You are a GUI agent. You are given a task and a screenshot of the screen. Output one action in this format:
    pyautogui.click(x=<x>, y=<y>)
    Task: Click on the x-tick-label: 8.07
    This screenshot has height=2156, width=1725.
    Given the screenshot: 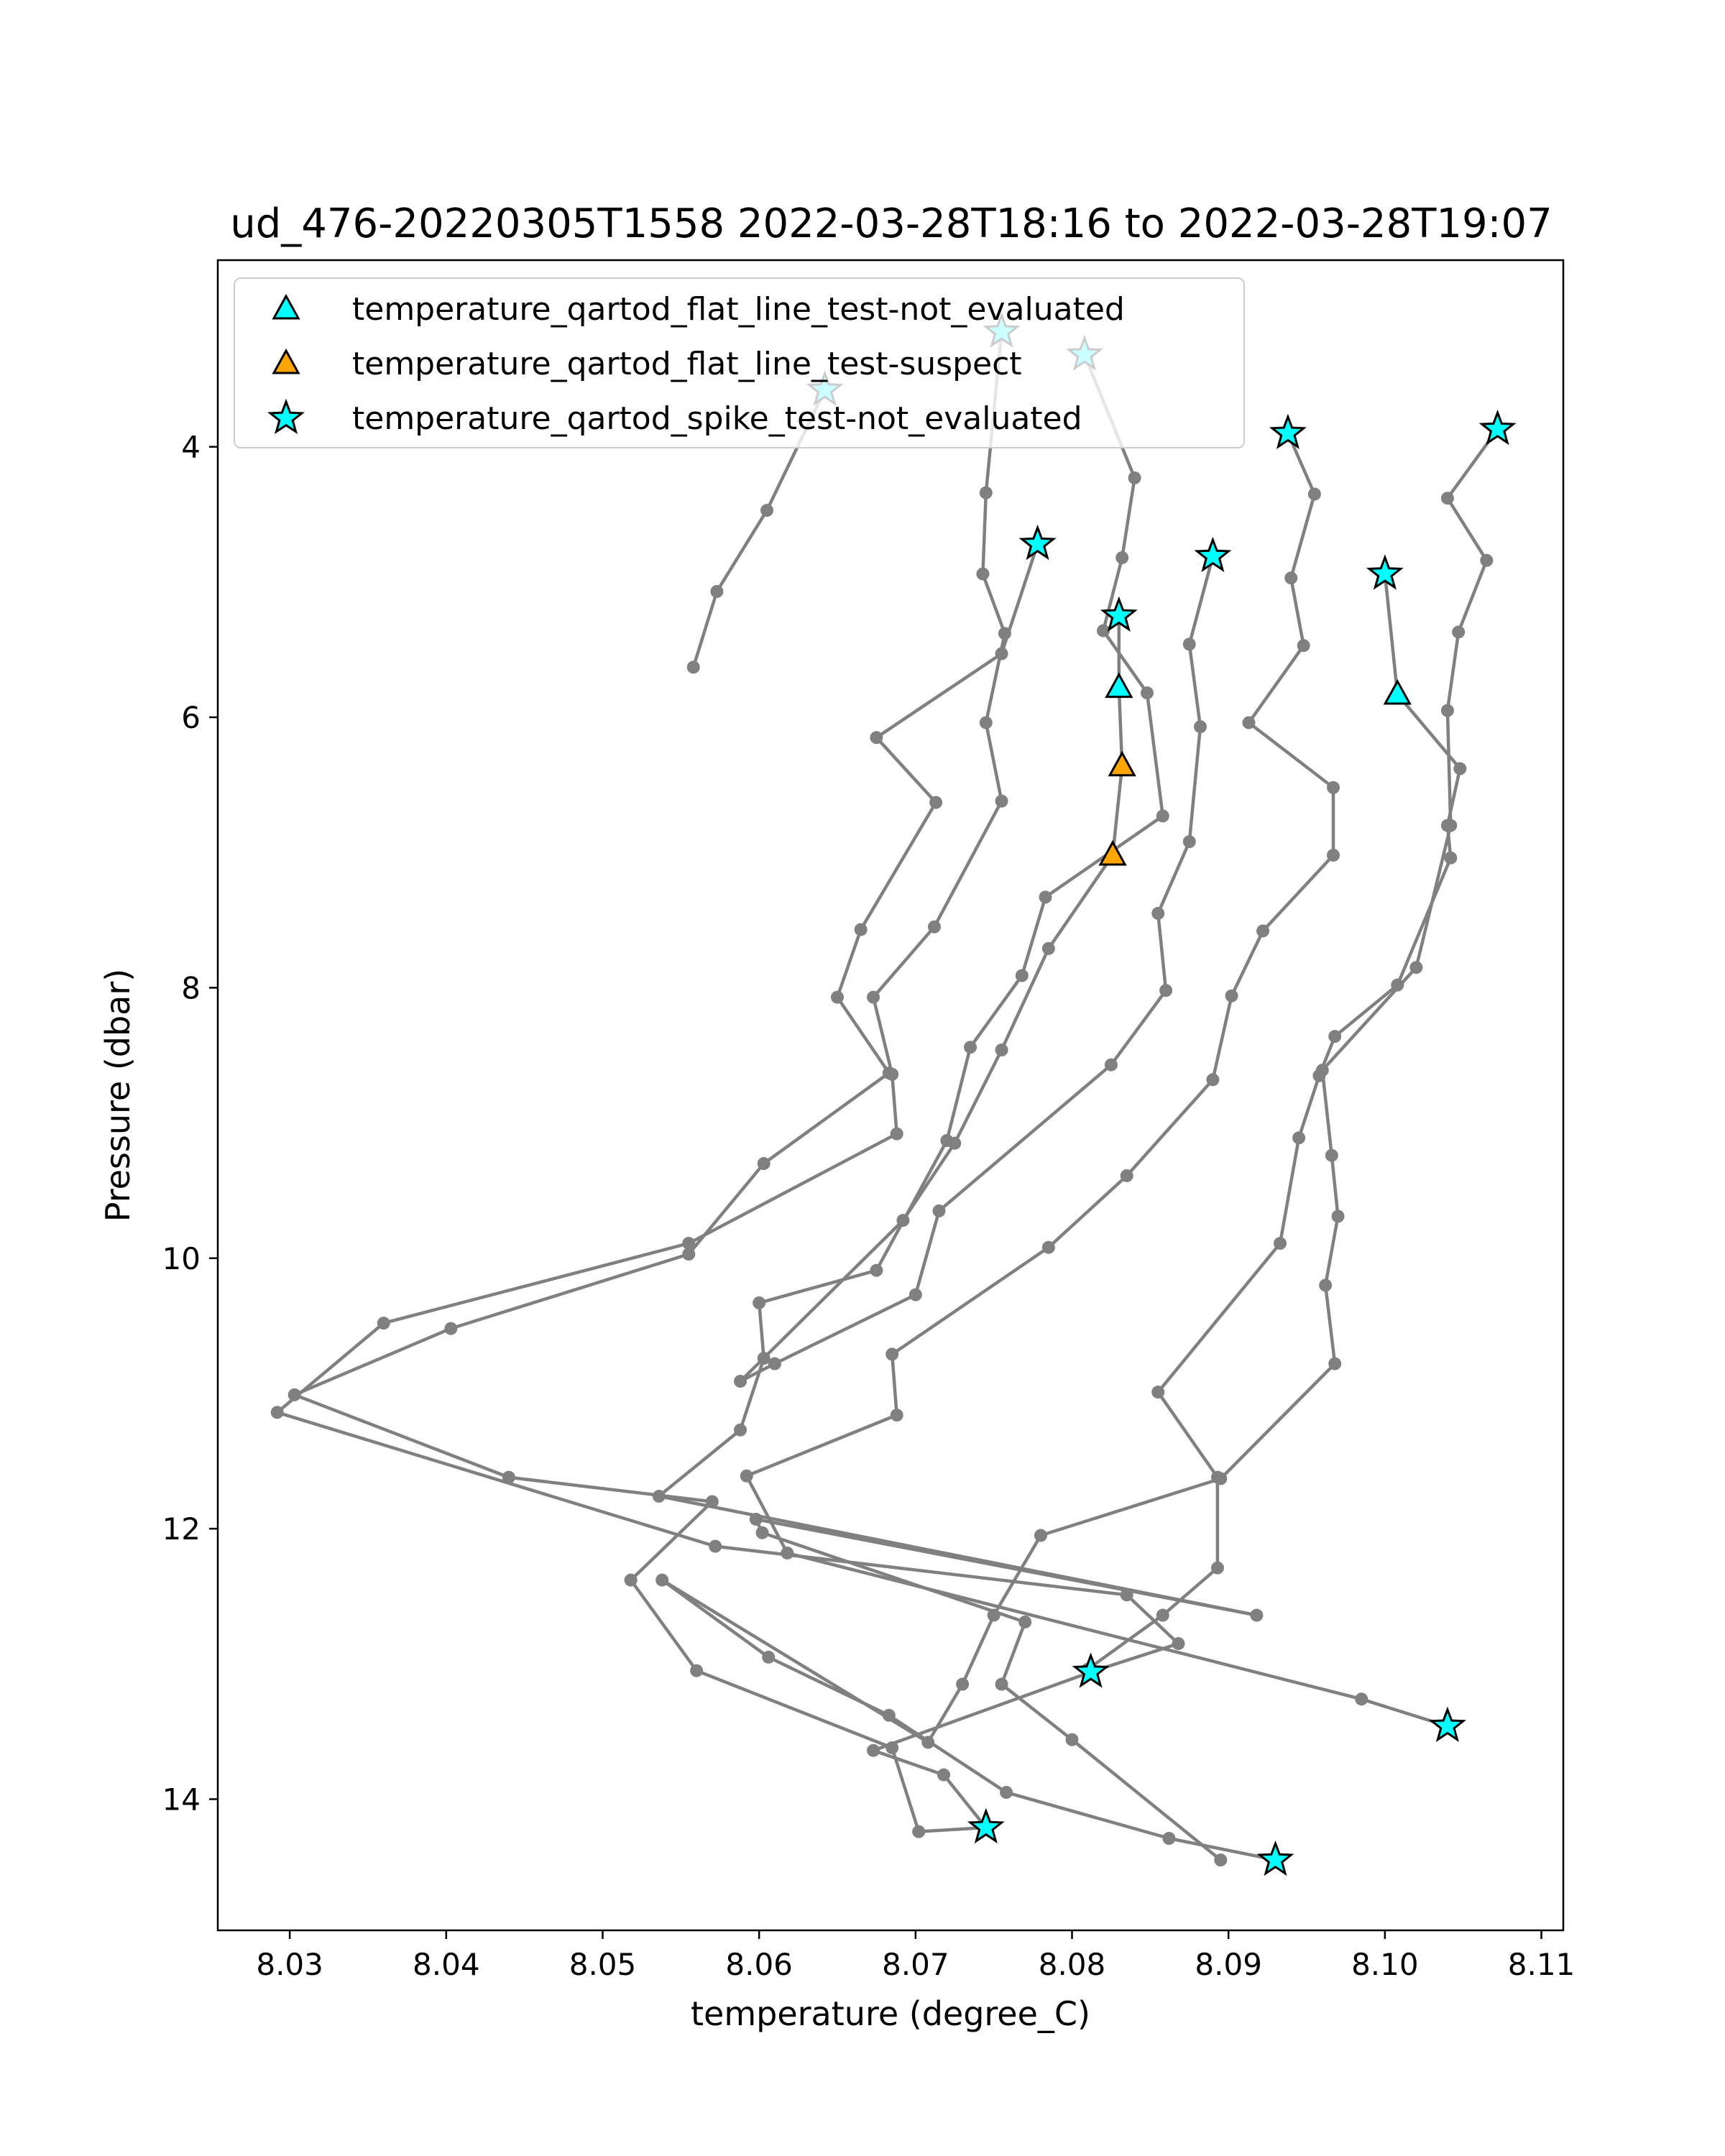 What is the action you would take?
    pyautogui.click(x=915, y=1965)
    